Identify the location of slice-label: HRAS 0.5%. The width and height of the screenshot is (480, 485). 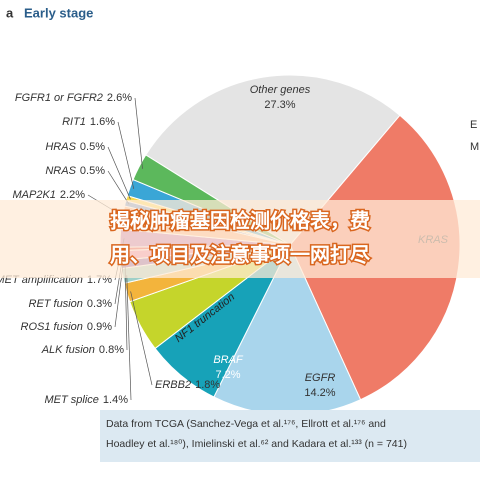
(75, 147).